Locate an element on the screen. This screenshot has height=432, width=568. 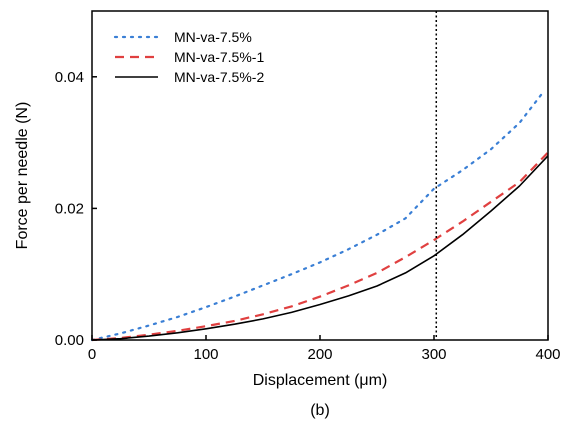
legend-label-2: MN-va-7.5%-1 is located at coordinates (219, 57).